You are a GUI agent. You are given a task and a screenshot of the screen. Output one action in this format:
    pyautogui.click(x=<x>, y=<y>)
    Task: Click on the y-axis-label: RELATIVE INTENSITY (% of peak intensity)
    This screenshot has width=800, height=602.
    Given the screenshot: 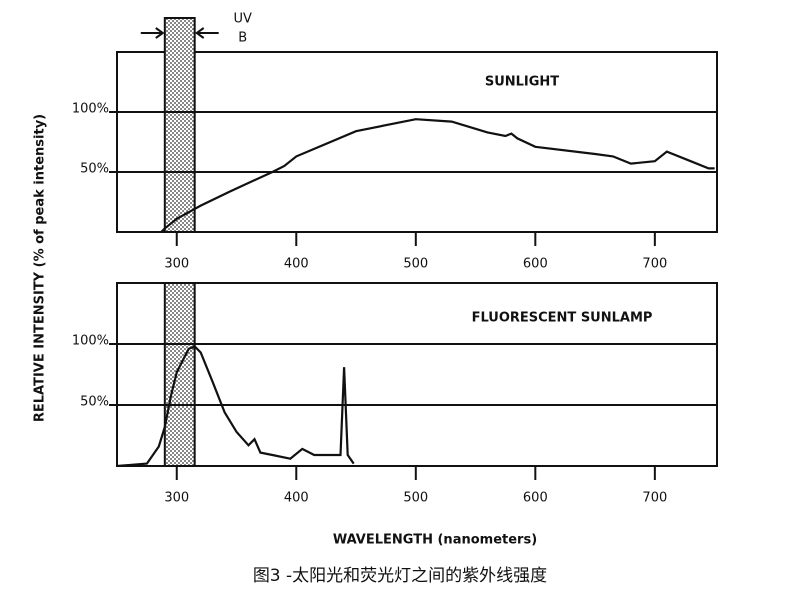 What is the action you would take?
    pyautogui.click(x=40, y=268)
    